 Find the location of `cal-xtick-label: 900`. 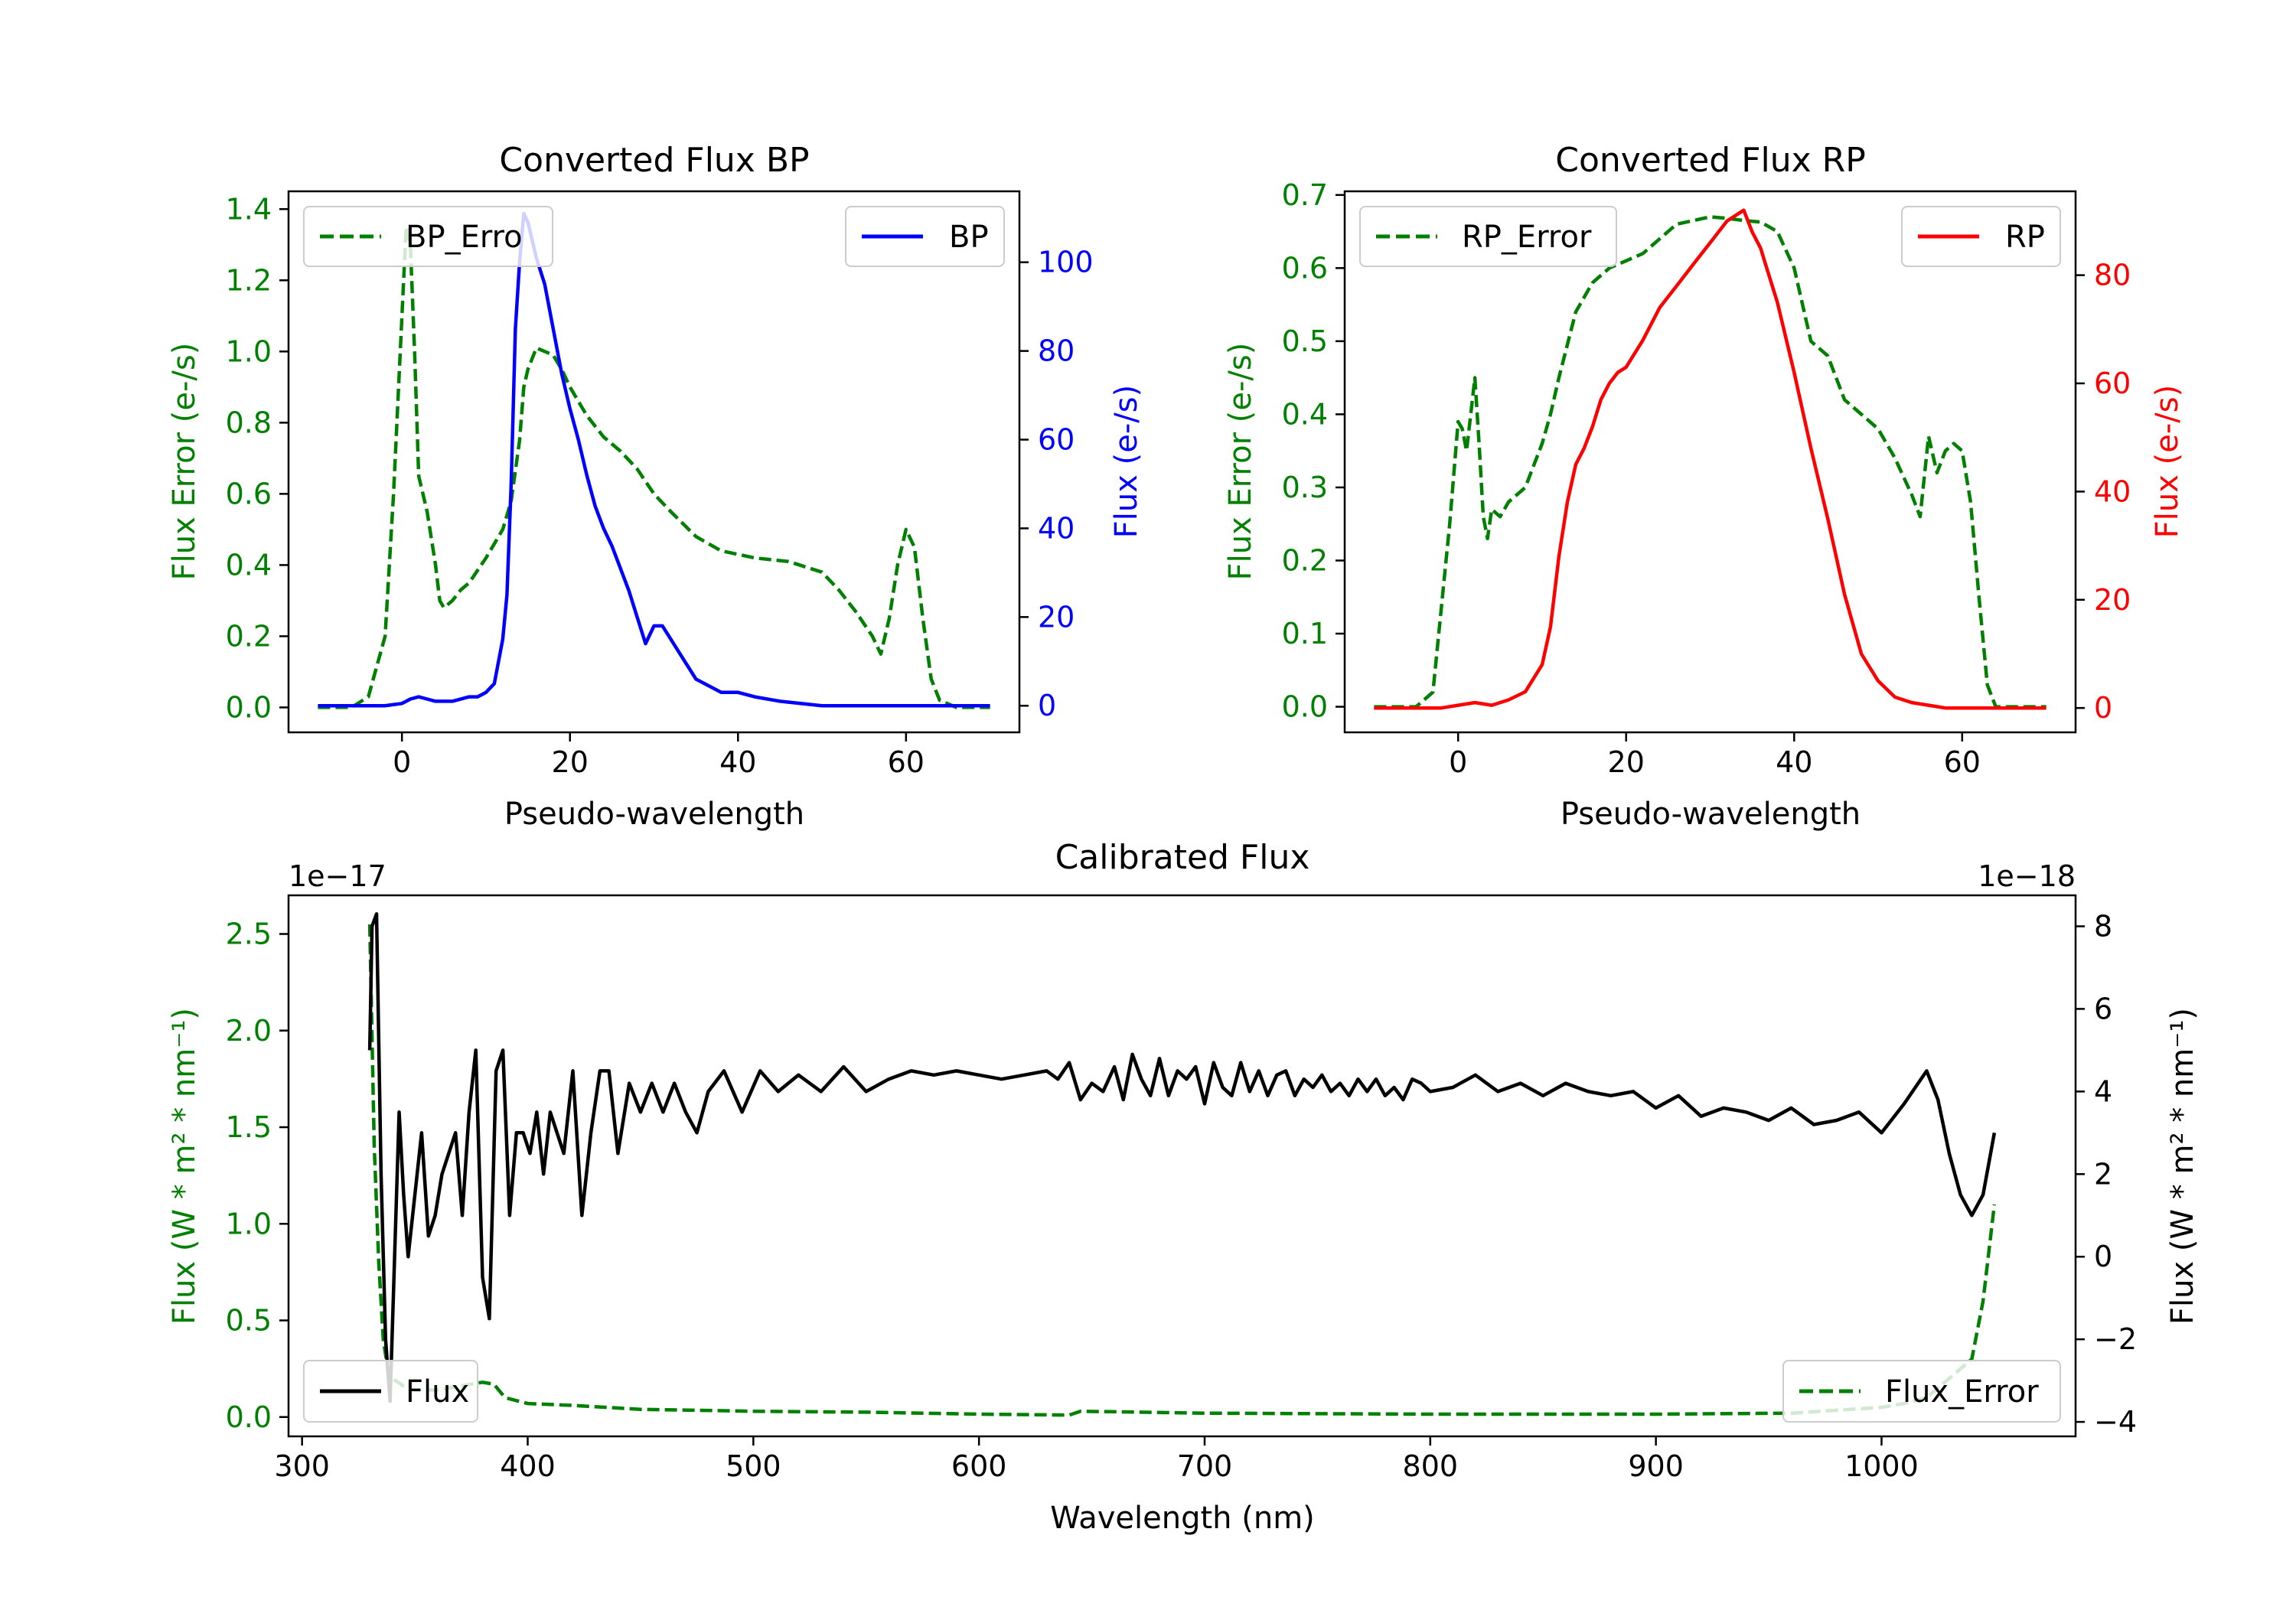

cal-xtick-label: 900 is located at coordinates (1656, 1466).